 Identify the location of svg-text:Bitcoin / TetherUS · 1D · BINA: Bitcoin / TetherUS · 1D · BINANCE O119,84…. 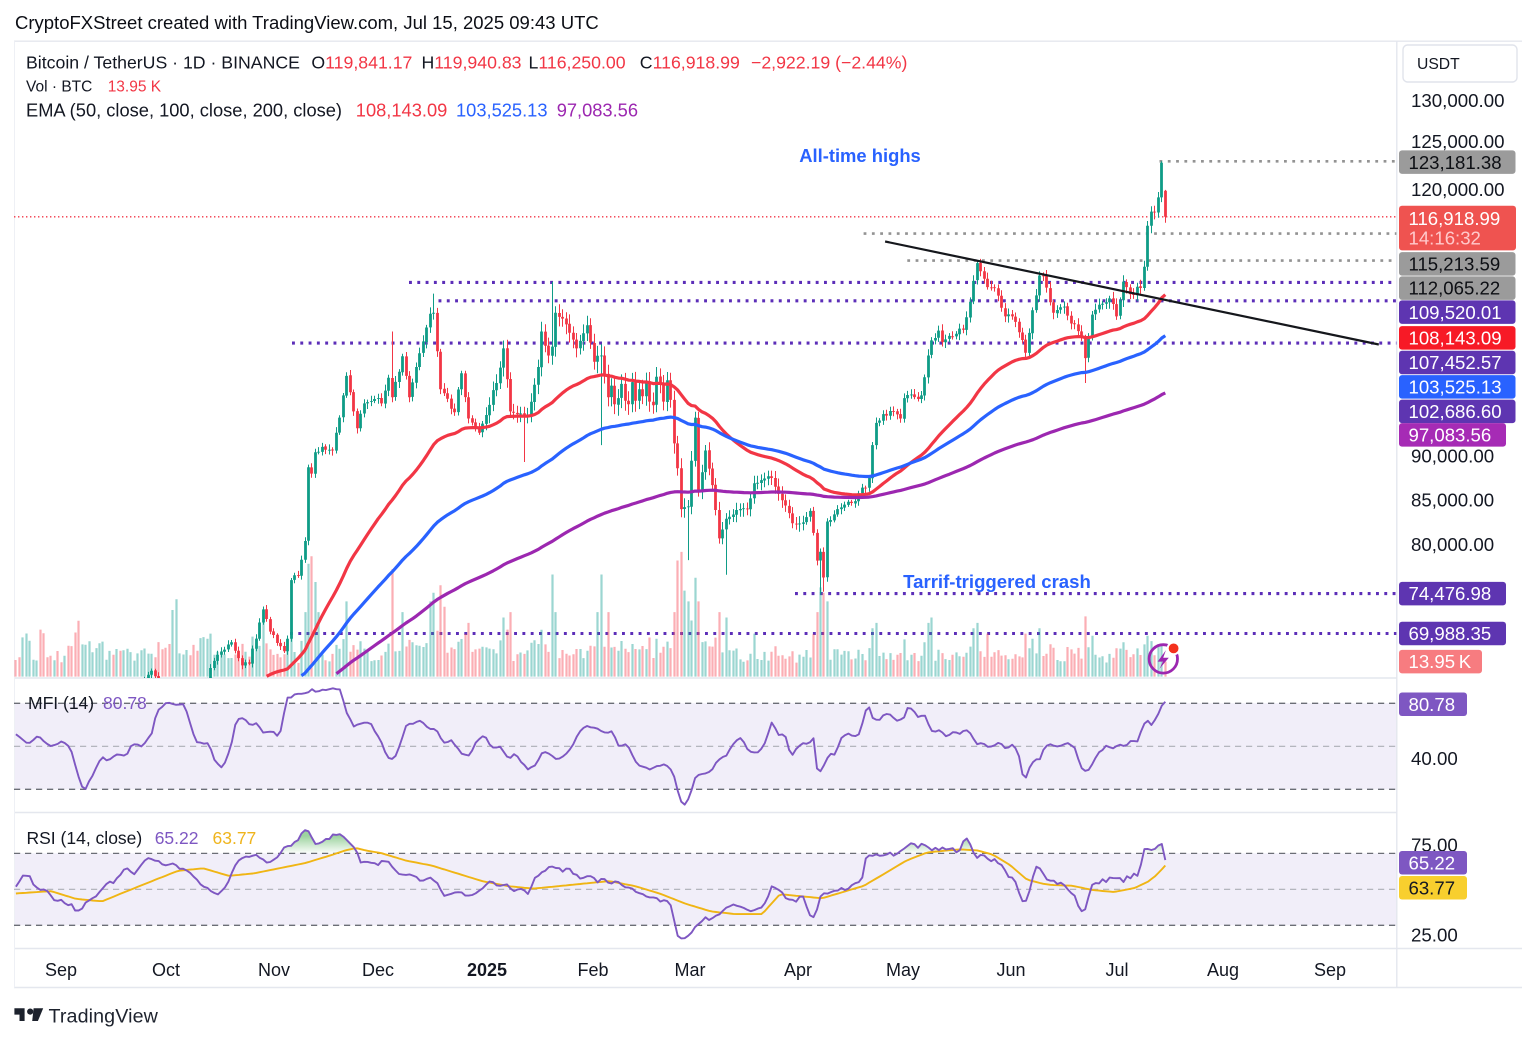
(466, 63).